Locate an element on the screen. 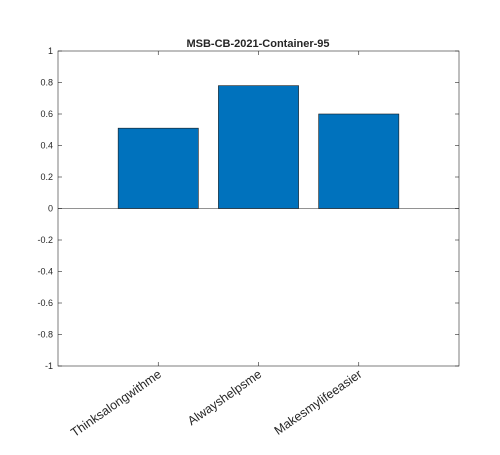 The image size is (500, 455). y-tick-label: 0.2 is located at coordinates (46, 177).